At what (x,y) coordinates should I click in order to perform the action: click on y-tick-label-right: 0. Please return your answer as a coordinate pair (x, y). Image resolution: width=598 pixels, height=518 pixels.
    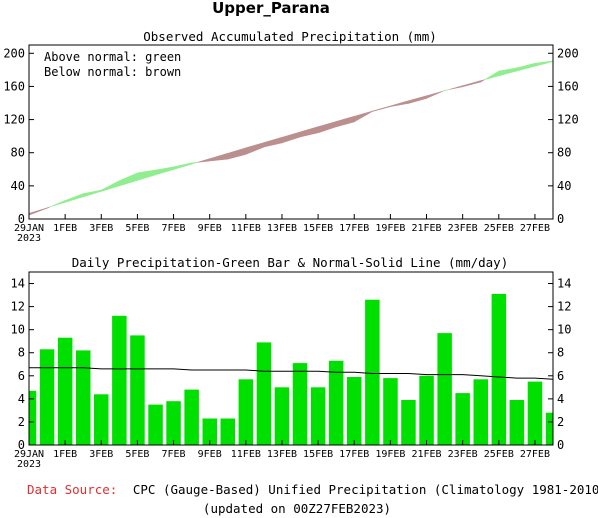
    Looking at the image, I should click on (560, 219).